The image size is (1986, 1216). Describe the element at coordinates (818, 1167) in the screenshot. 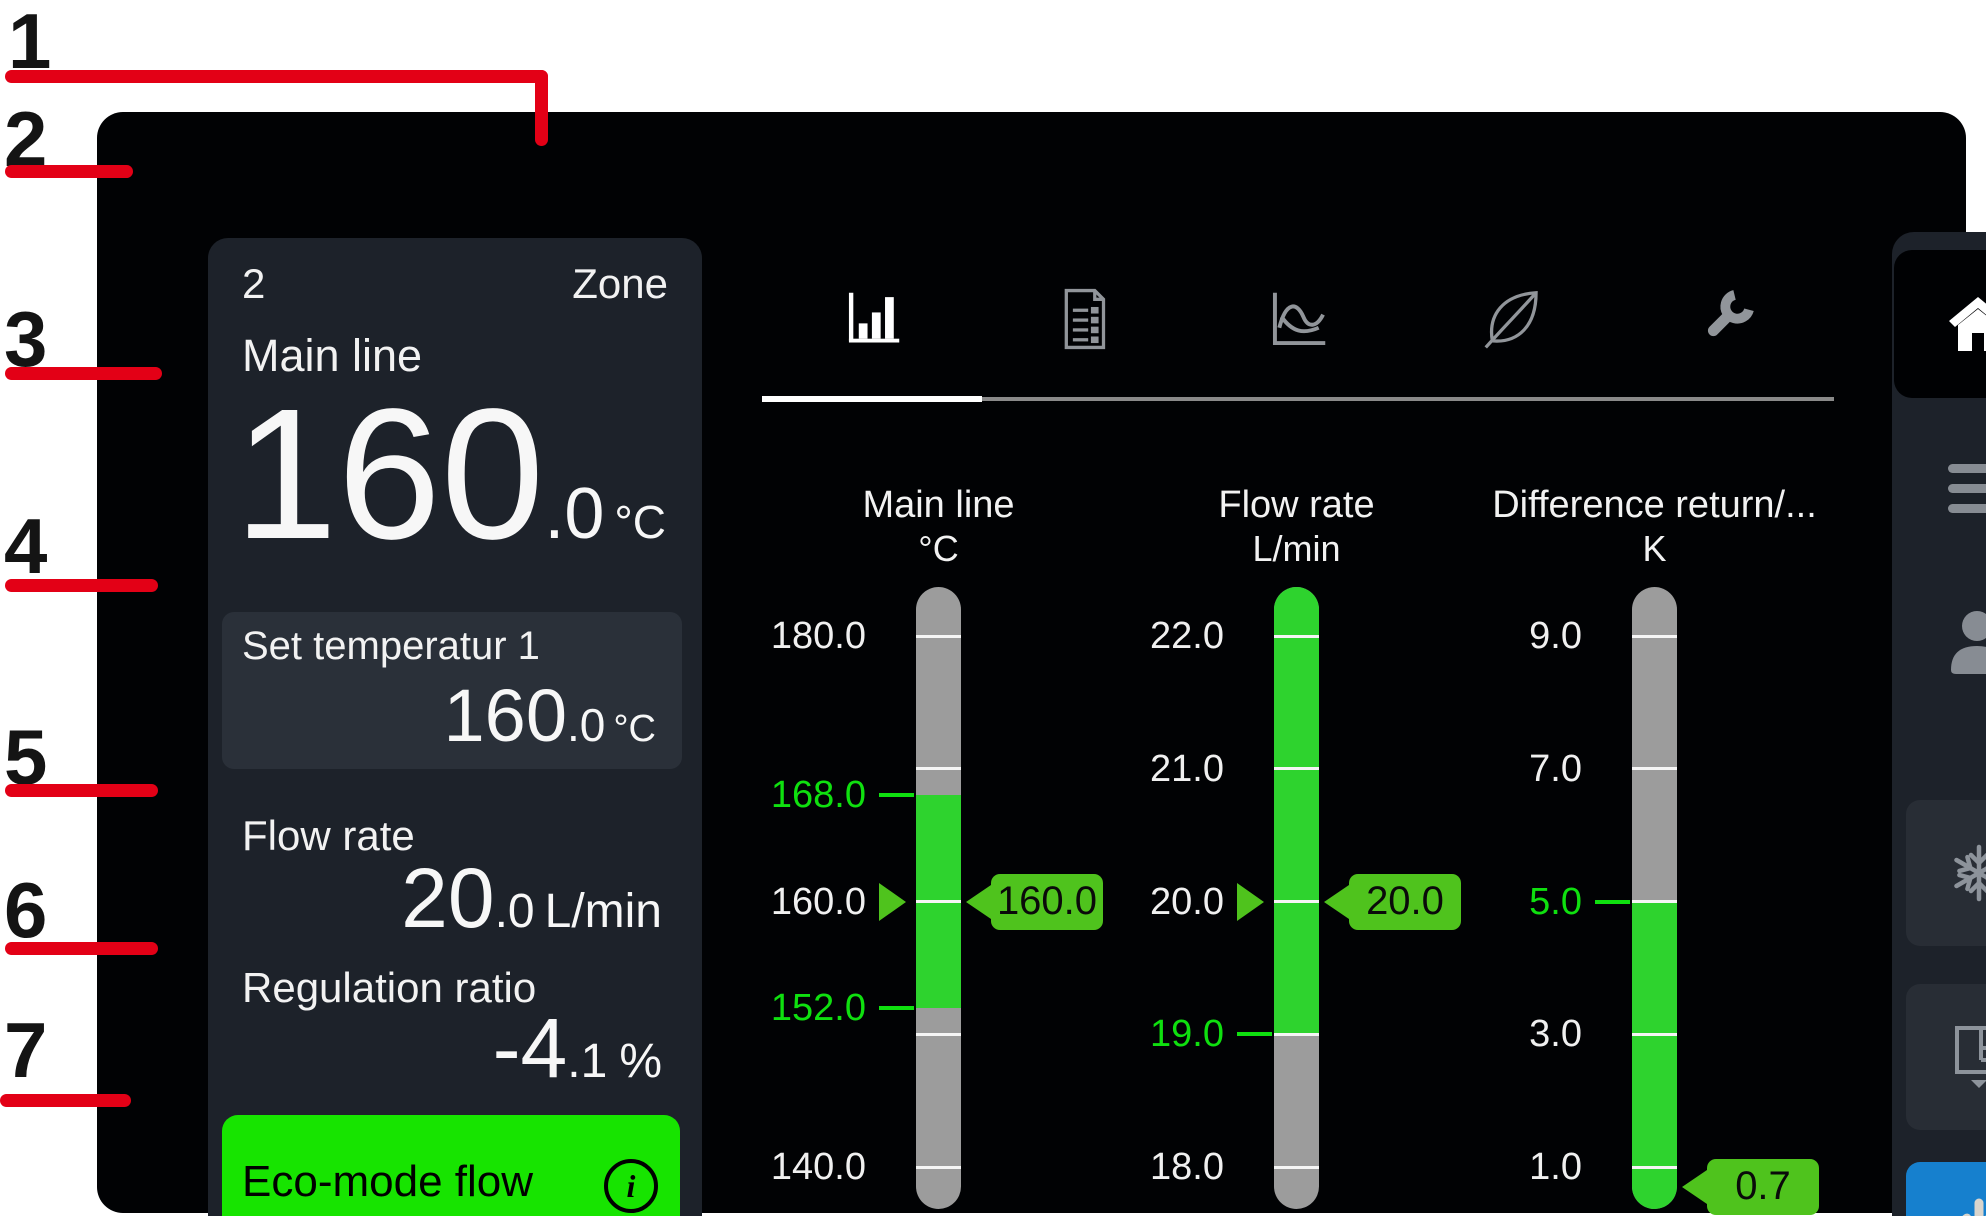

I see `gauge-tick-label: 140.0` at that location.